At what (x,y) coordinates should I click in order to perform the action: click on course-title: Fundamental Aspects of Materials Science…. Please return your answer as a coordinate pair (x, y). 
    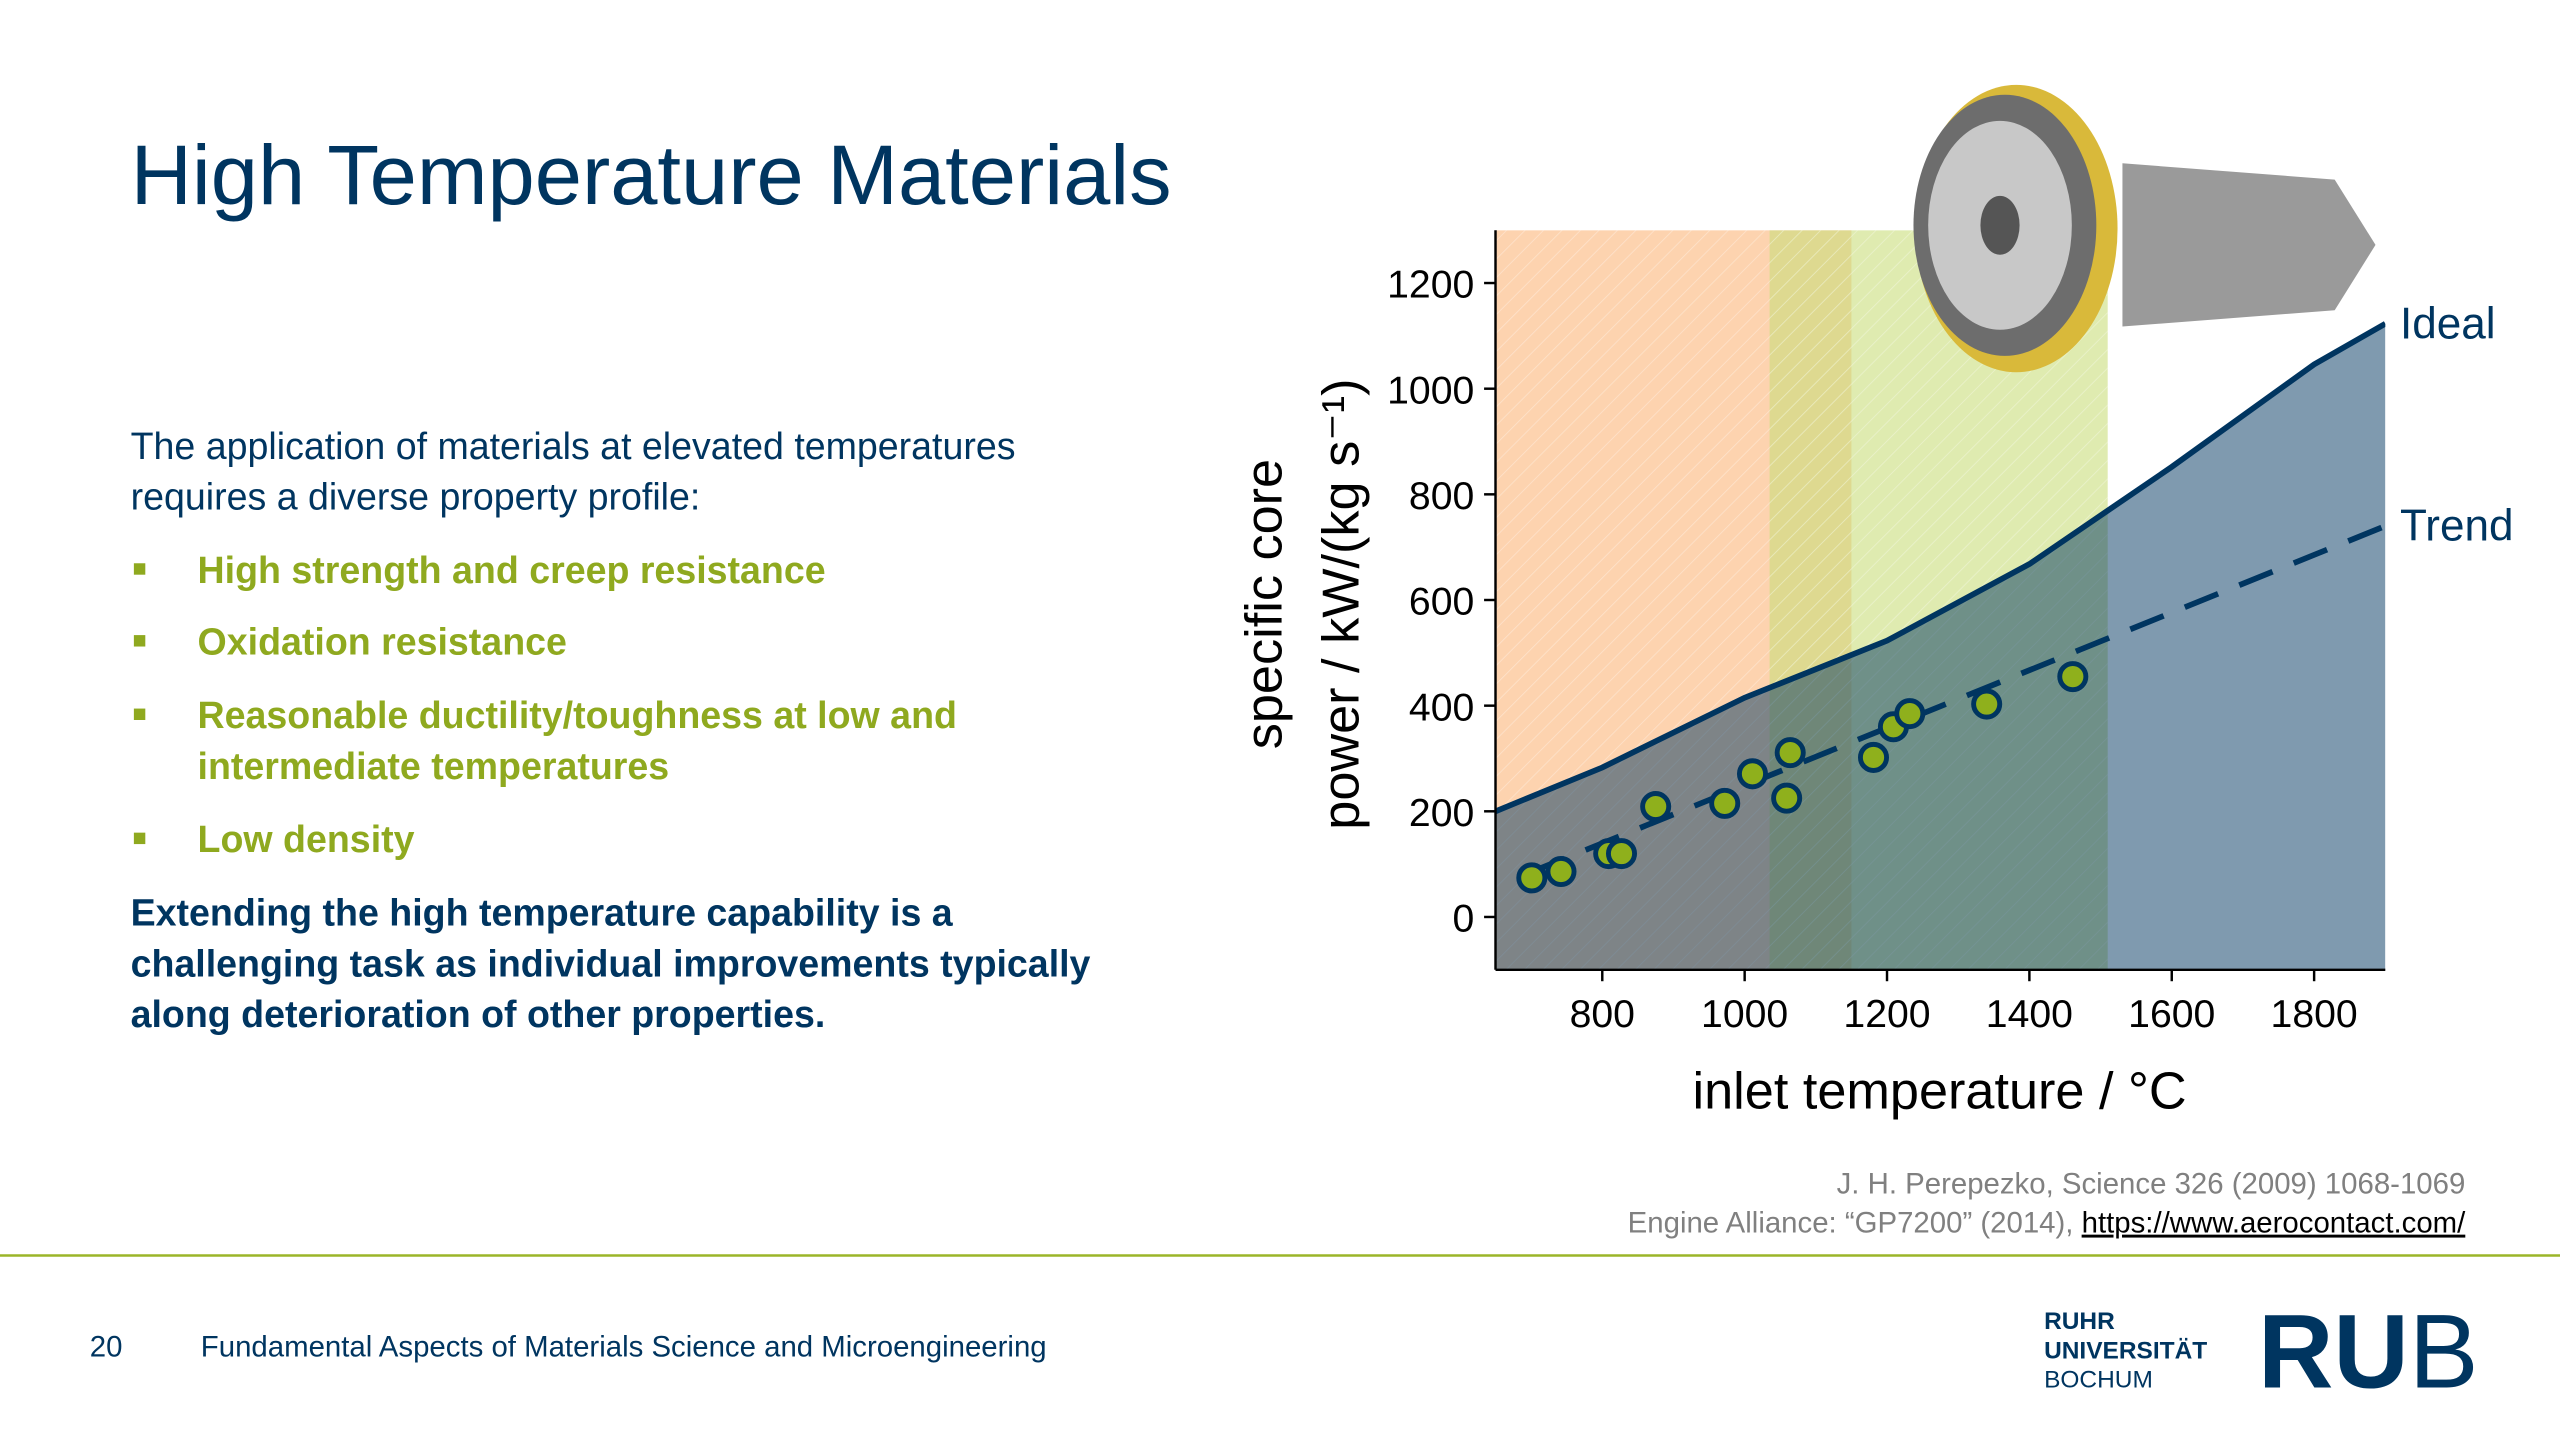
    Looking at the image, I should click on (624, 1347).